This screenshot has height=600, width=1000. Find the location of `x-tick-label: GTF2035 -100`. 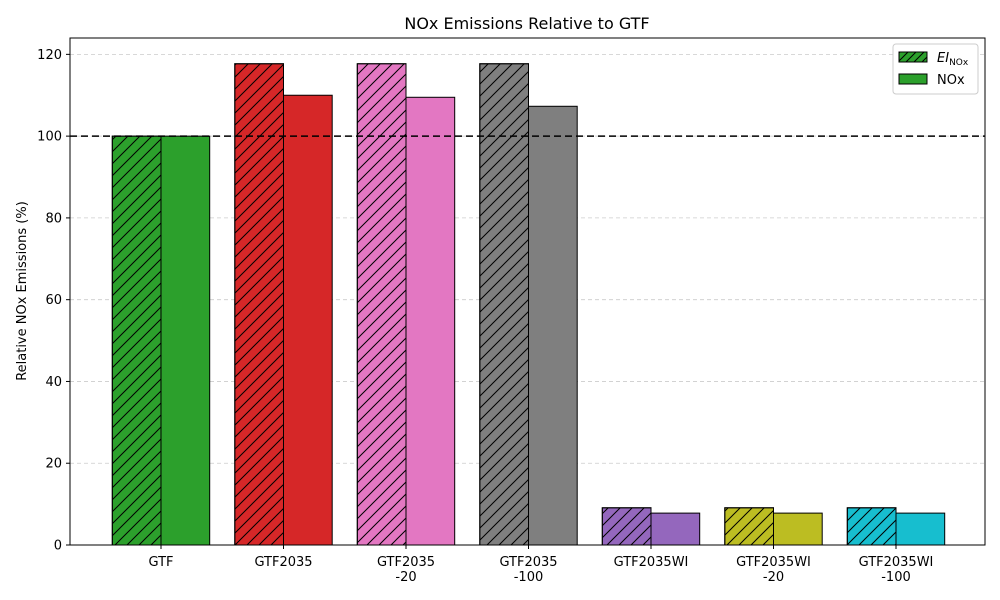

x-tick-label: GTF2035 -100 is located at coordinates (528, 570).